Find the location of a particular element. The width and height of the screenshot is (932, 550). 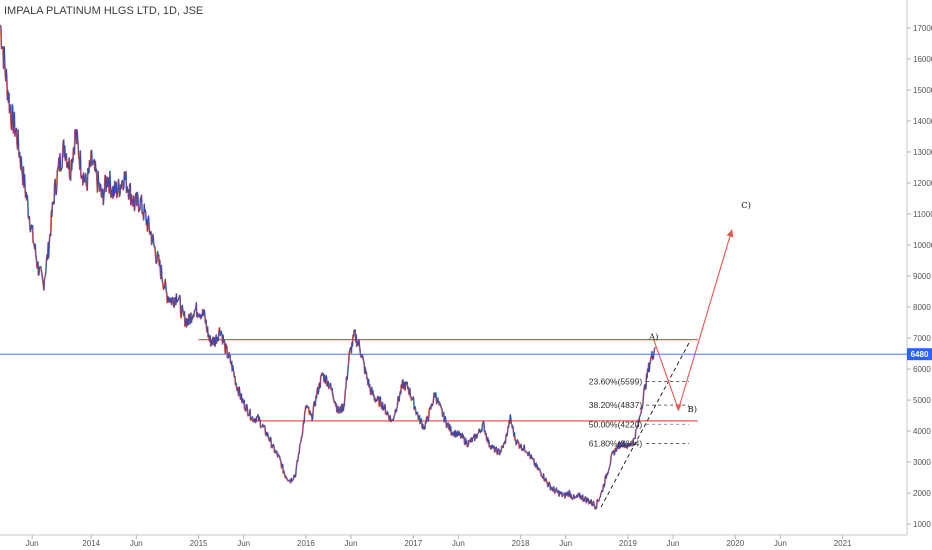

wave-label: B) is located at coordinates (693, 409).